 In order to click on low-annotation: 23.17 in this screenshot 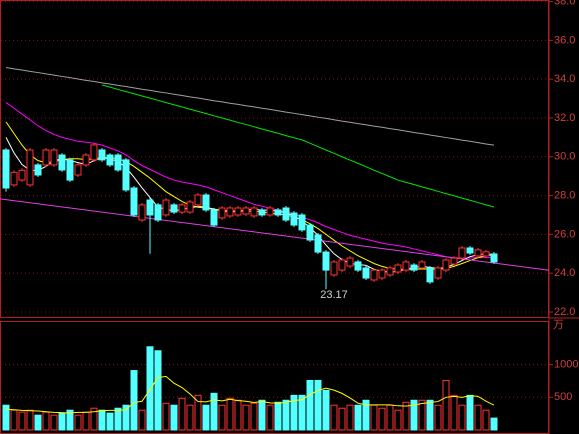, I will do `click(334, 295)`.